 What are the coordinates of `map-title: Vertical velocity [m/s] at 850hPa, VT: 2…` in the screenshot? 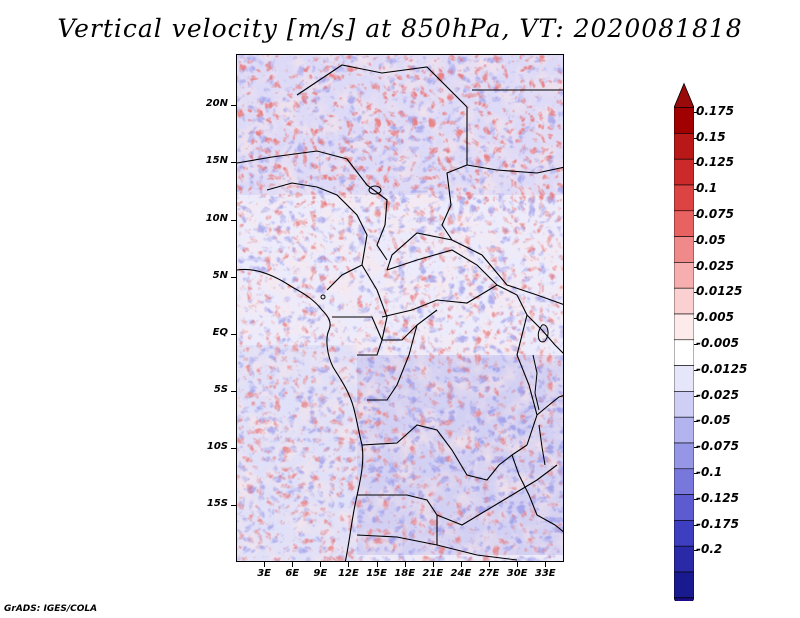 It's located at (400, 28).